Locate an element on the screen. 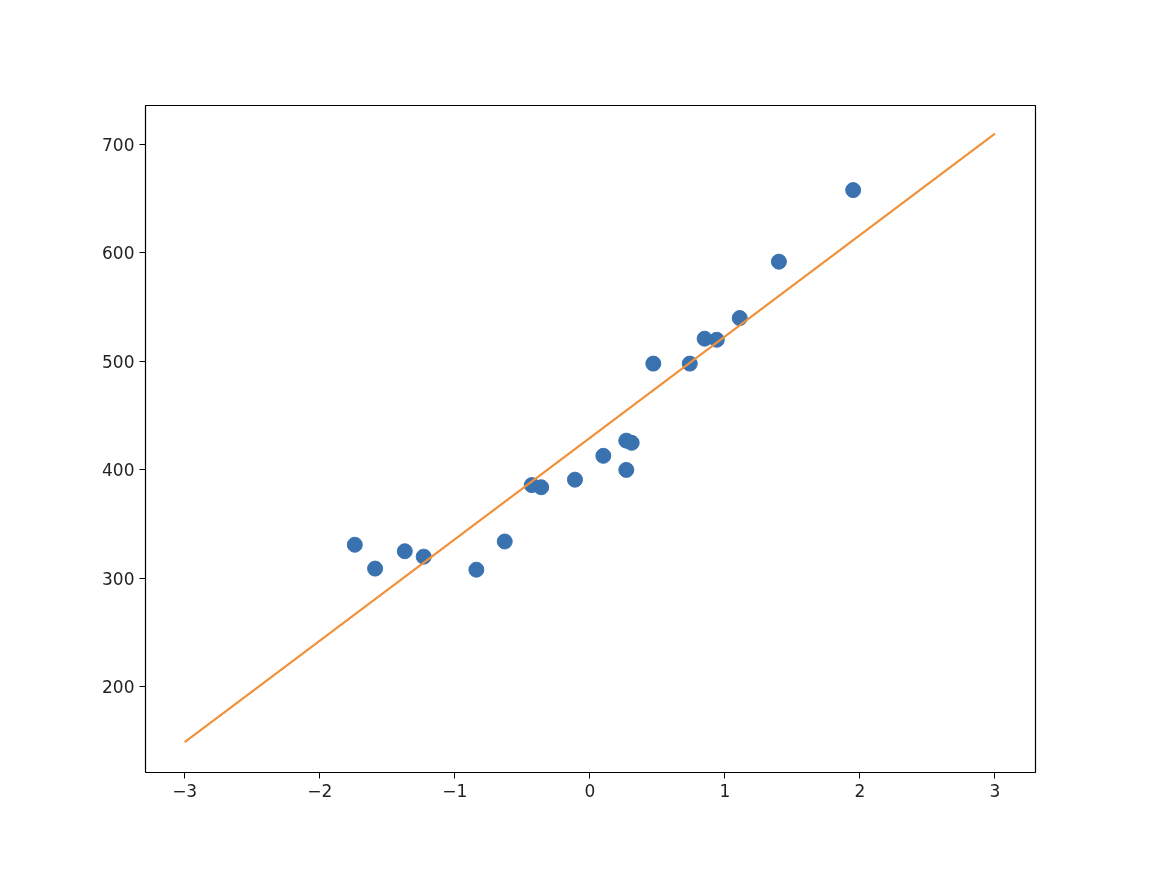 This screenshot has height=870, width=1156. x-tick-label: 1 is located at coordinates (725, 790).